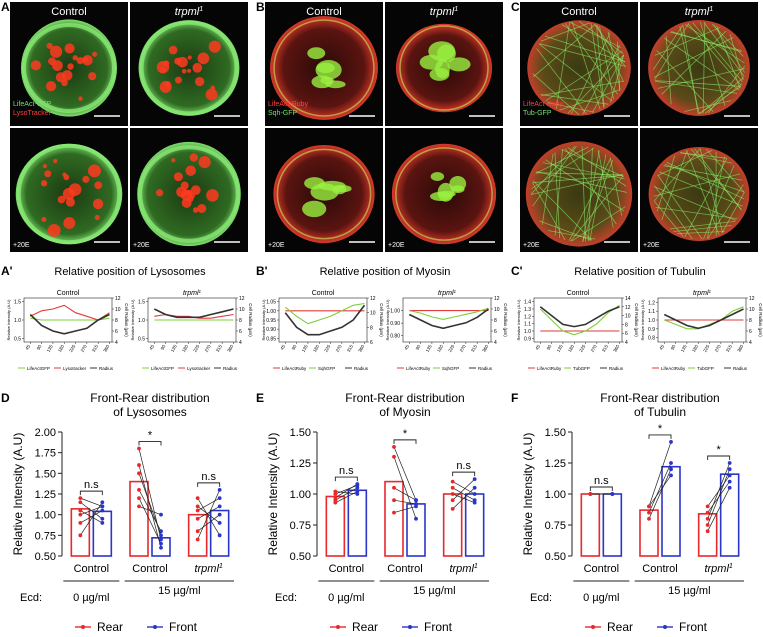 The width and height of the screenshot is (763, 637). What do you see at coordinates (601, 569) in the screenshot?
I see `x-tick-label: Control` at bounding box center [601, 569].